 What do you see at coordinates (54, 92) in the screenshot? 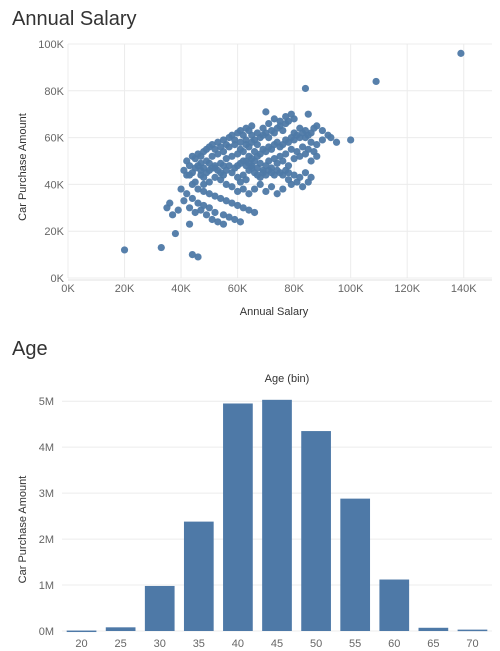
I see `scatter-y-tick-label: 80K` at bounding box center [54, 92].